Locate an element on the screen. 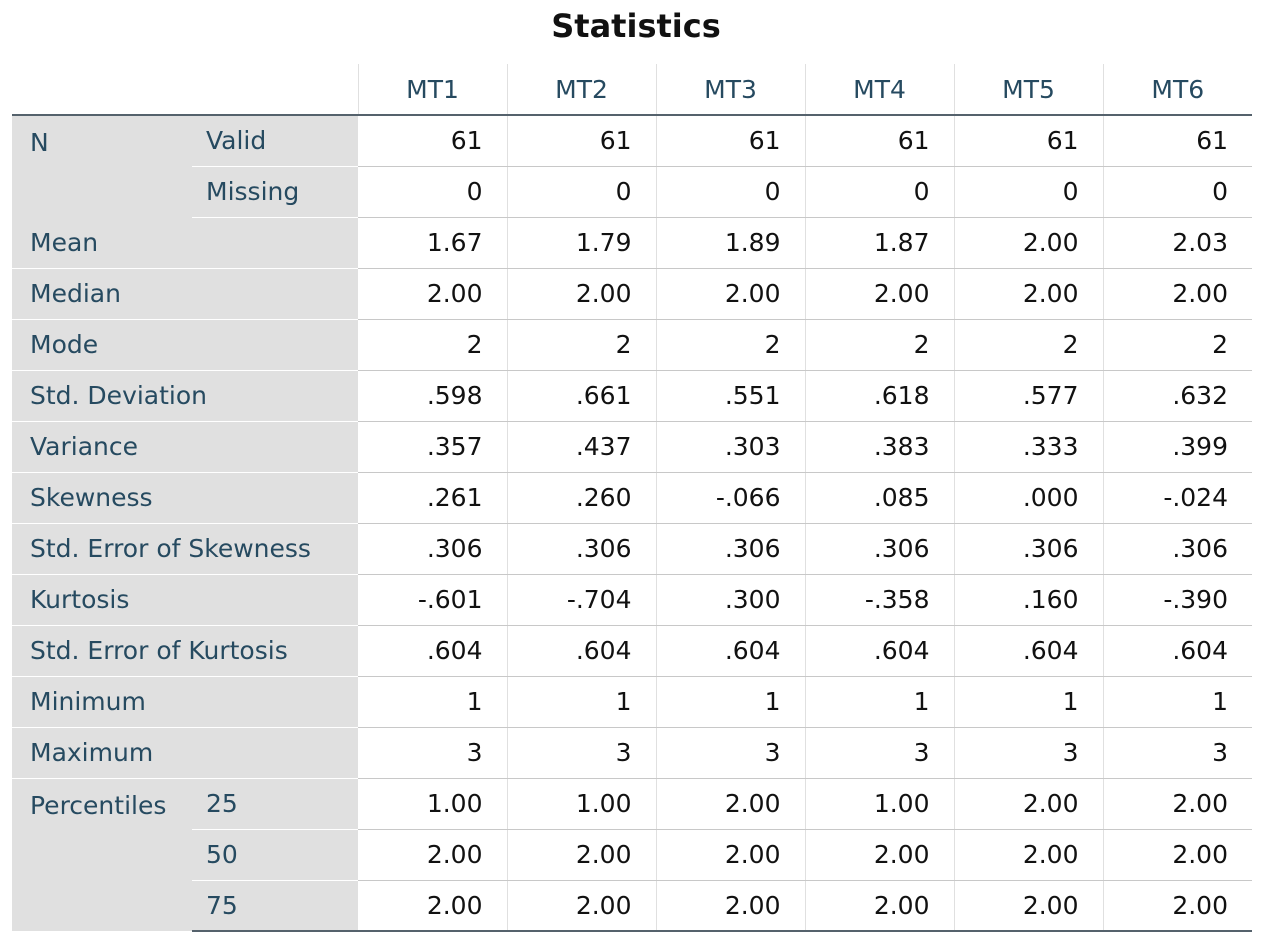 This screenshot has width=1272, height=950. table-cell: .598 is located at coordinates (432, 396).